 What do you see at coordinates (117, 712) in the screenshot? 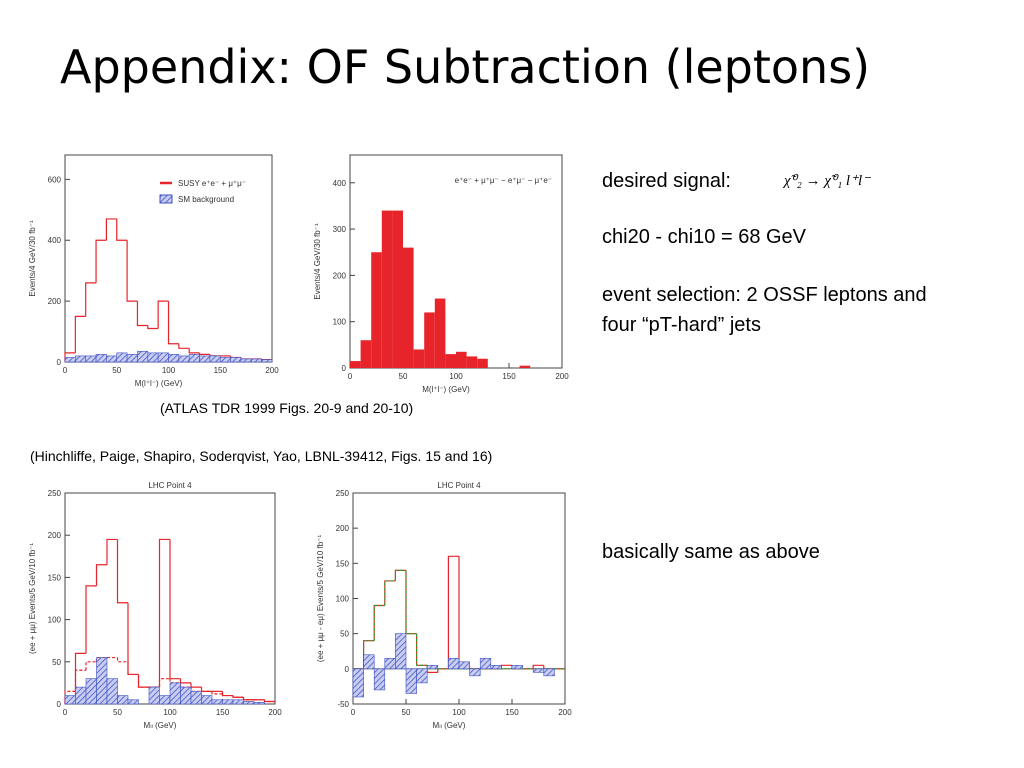
I see `x-tick-label: 50` at bounding box center [117, 712].